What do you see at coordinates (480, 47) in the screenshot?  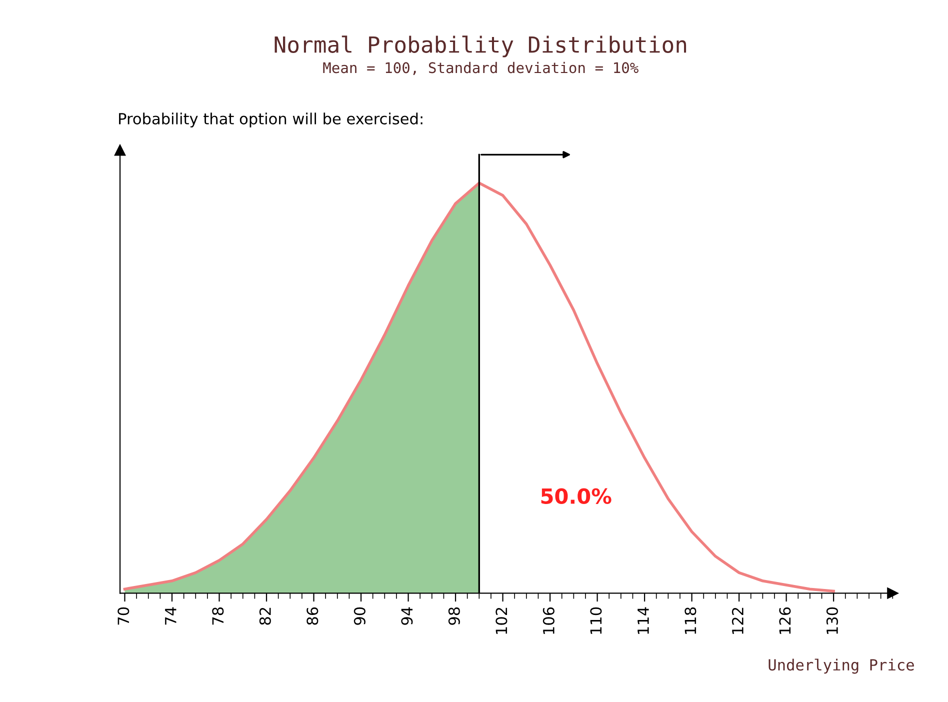 I see `chart-title: Normal Probability Distribution` at bounding box center [480, 47].